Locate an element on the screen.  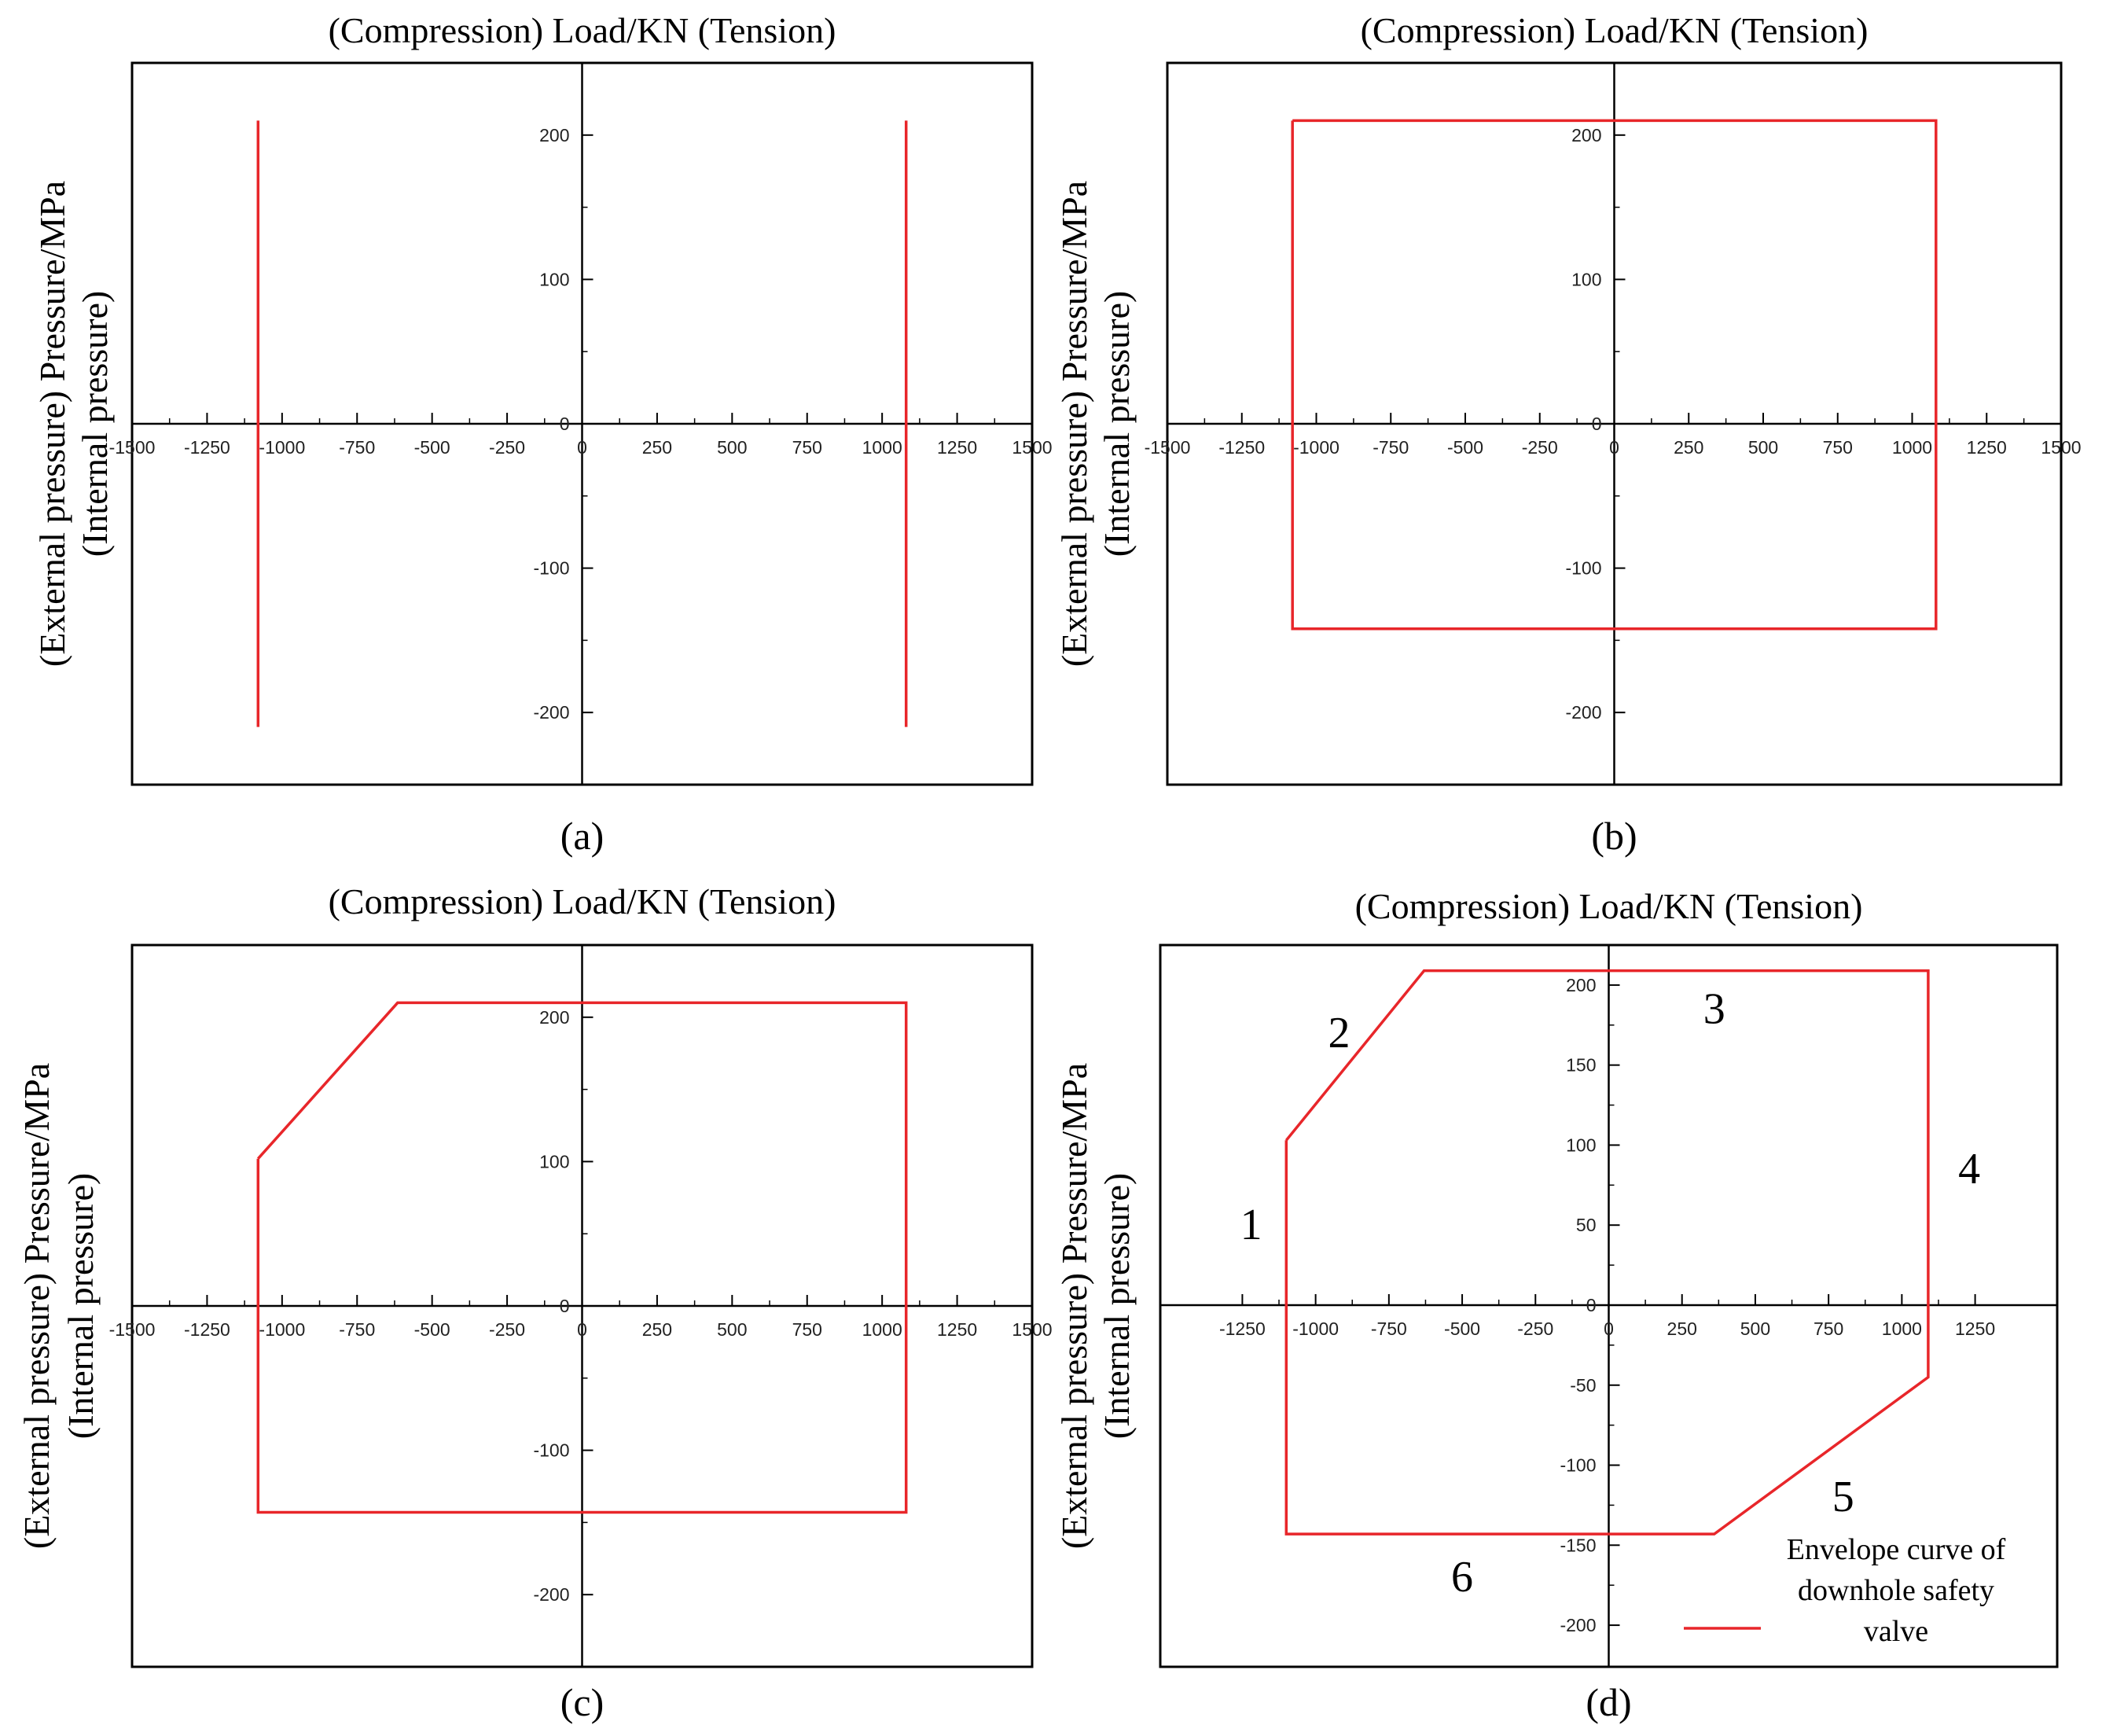
y-tick-label: -50 is located at coordinates (1583, 1386).